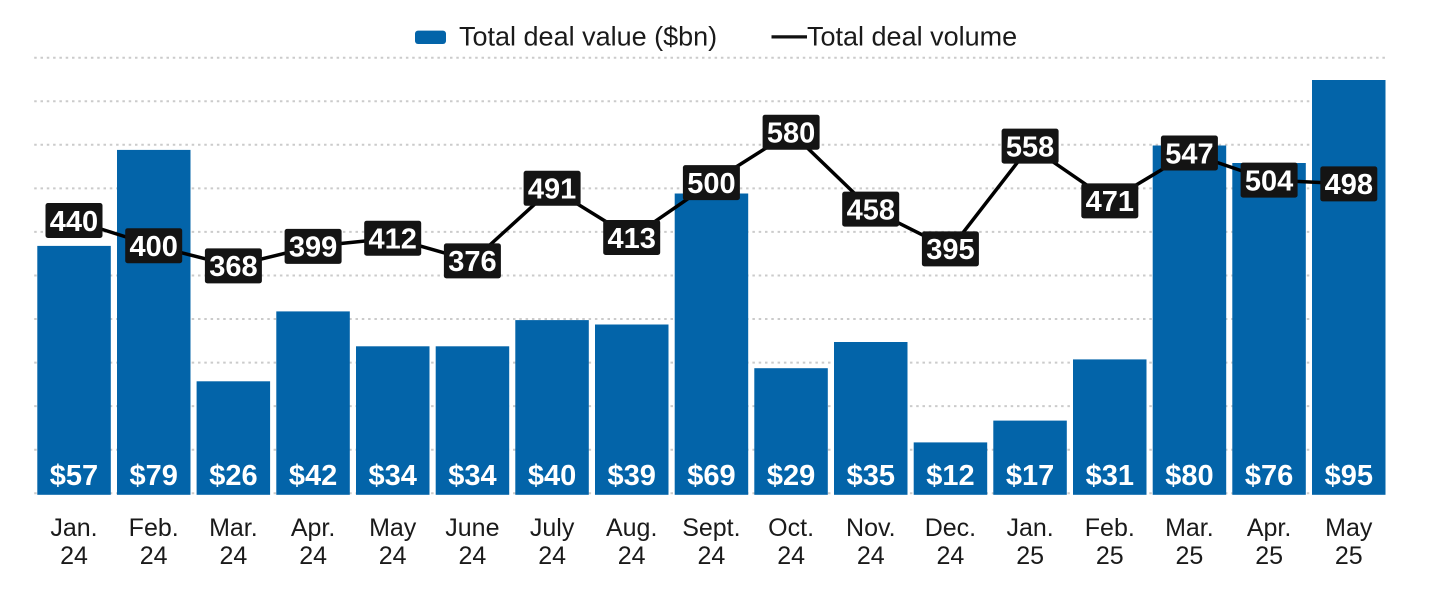 This screenshot has height=595, width=1439. What do you see at coordinates (791, 476) in the screenshot?
I see `svg-text: $29` at bounding box center [791, 476].